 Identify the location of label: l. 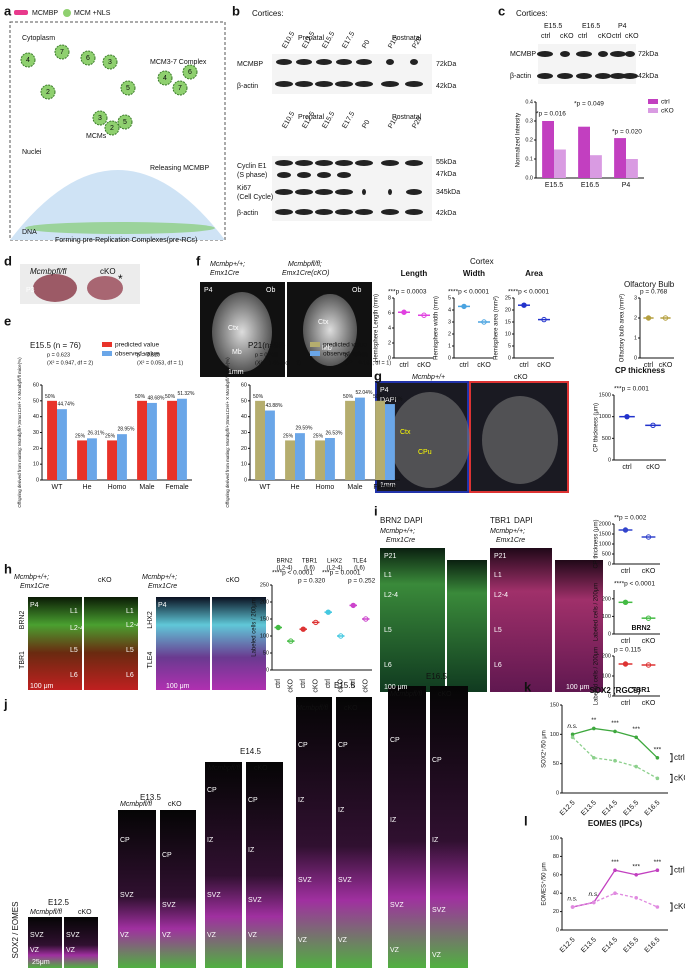
(526, 820).